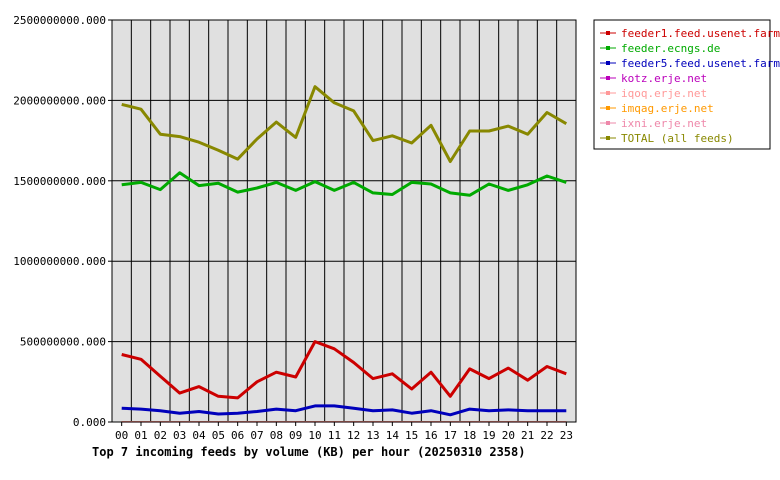  I want to click on legend-item-label: feeder1.feed.usenet.farm, so click(700, 33).